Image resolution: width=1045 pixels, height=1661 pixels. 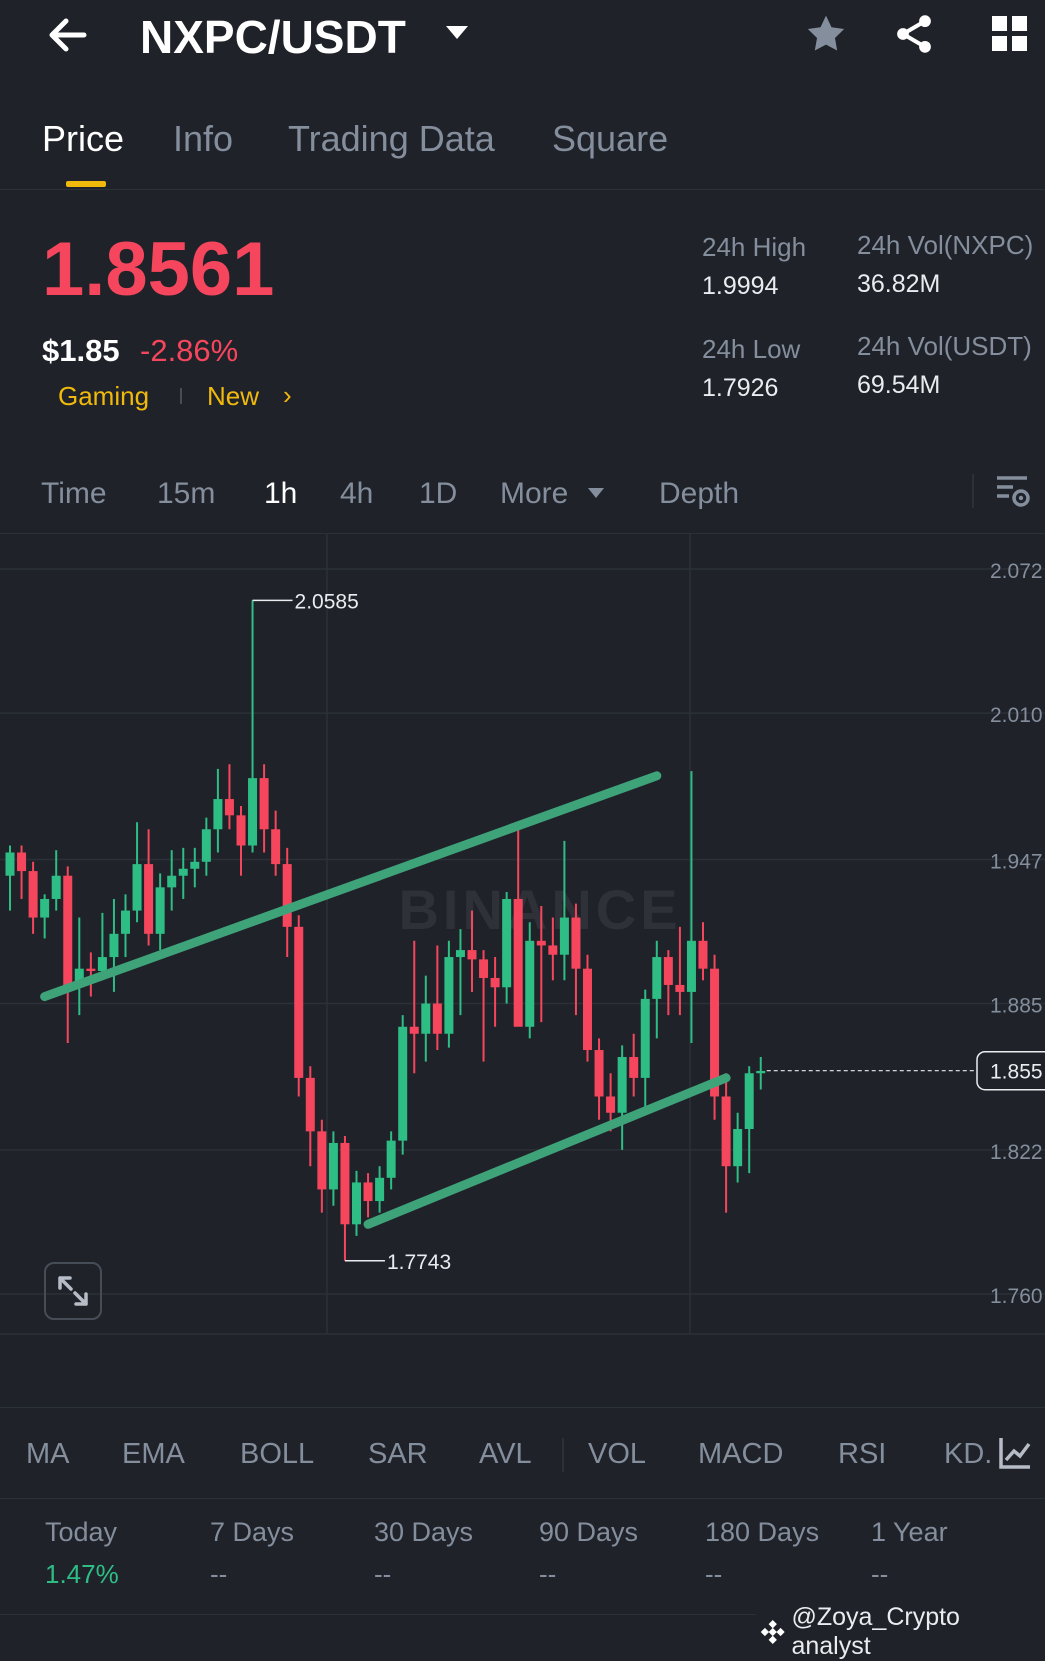 I want to click on attribution: @Zoya_Crypto analyst, so click(x=900, y=1632).